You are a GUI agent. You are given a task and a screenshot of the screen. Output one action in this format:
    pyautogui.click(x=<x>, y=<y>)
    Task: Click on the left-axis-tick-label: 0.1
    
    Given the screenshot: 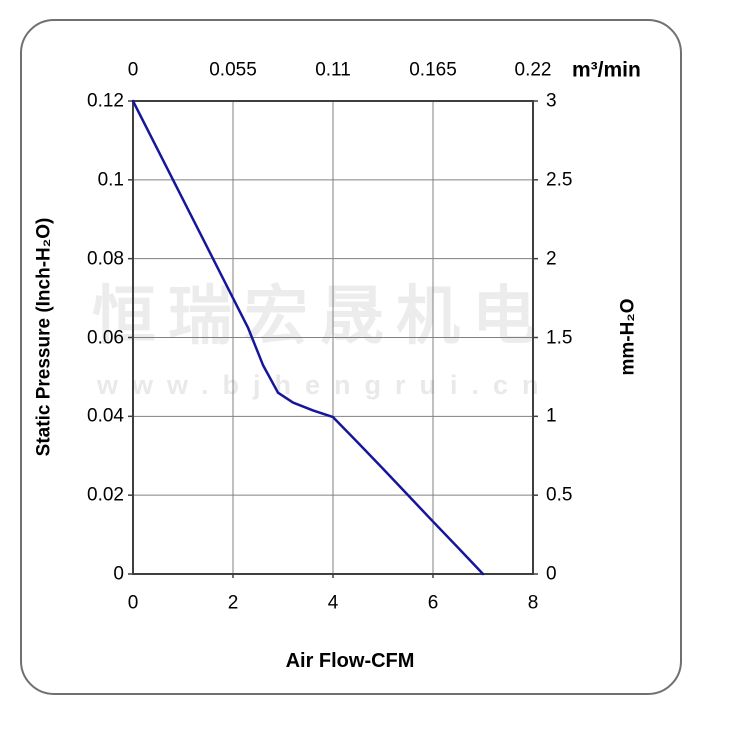 What is the action you would take?
    pyautogui.click(x=110, y=180)
    